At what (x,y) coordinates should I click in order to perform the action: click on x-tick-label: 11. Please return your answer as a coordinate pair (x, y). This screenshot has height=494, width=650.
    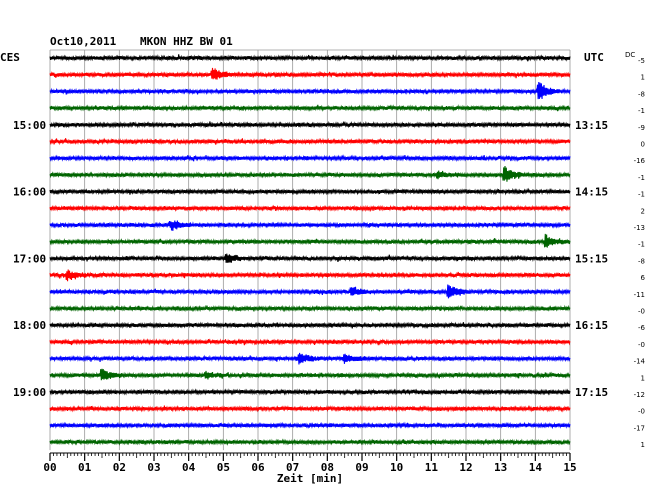
    Looking at the image, I should click on (432, 467).